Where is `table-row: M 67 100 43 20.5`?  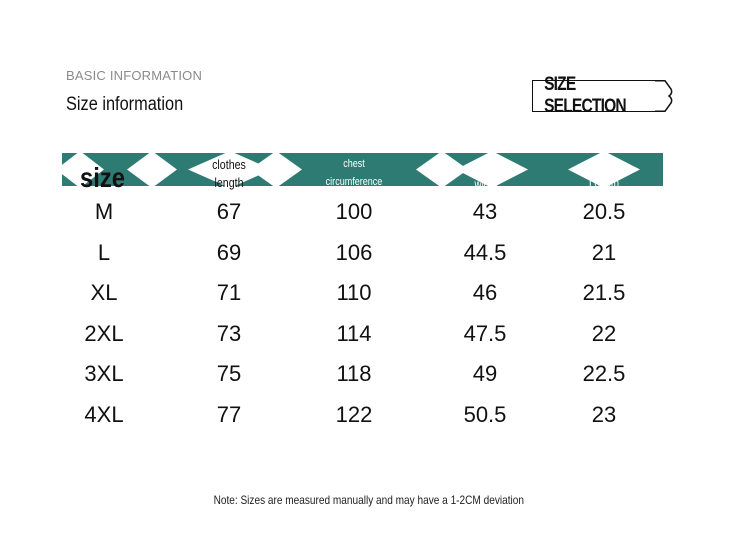 table-row: M 67 100 43 20.5 is located at coordinates (375, 212).